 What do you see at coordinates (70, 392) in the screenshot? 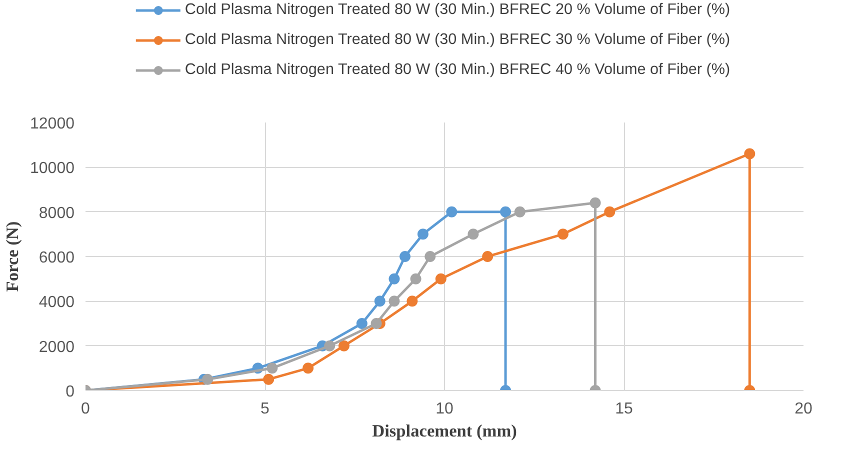
I see `y-tick-label: 0` at bounding box center [70, 392].